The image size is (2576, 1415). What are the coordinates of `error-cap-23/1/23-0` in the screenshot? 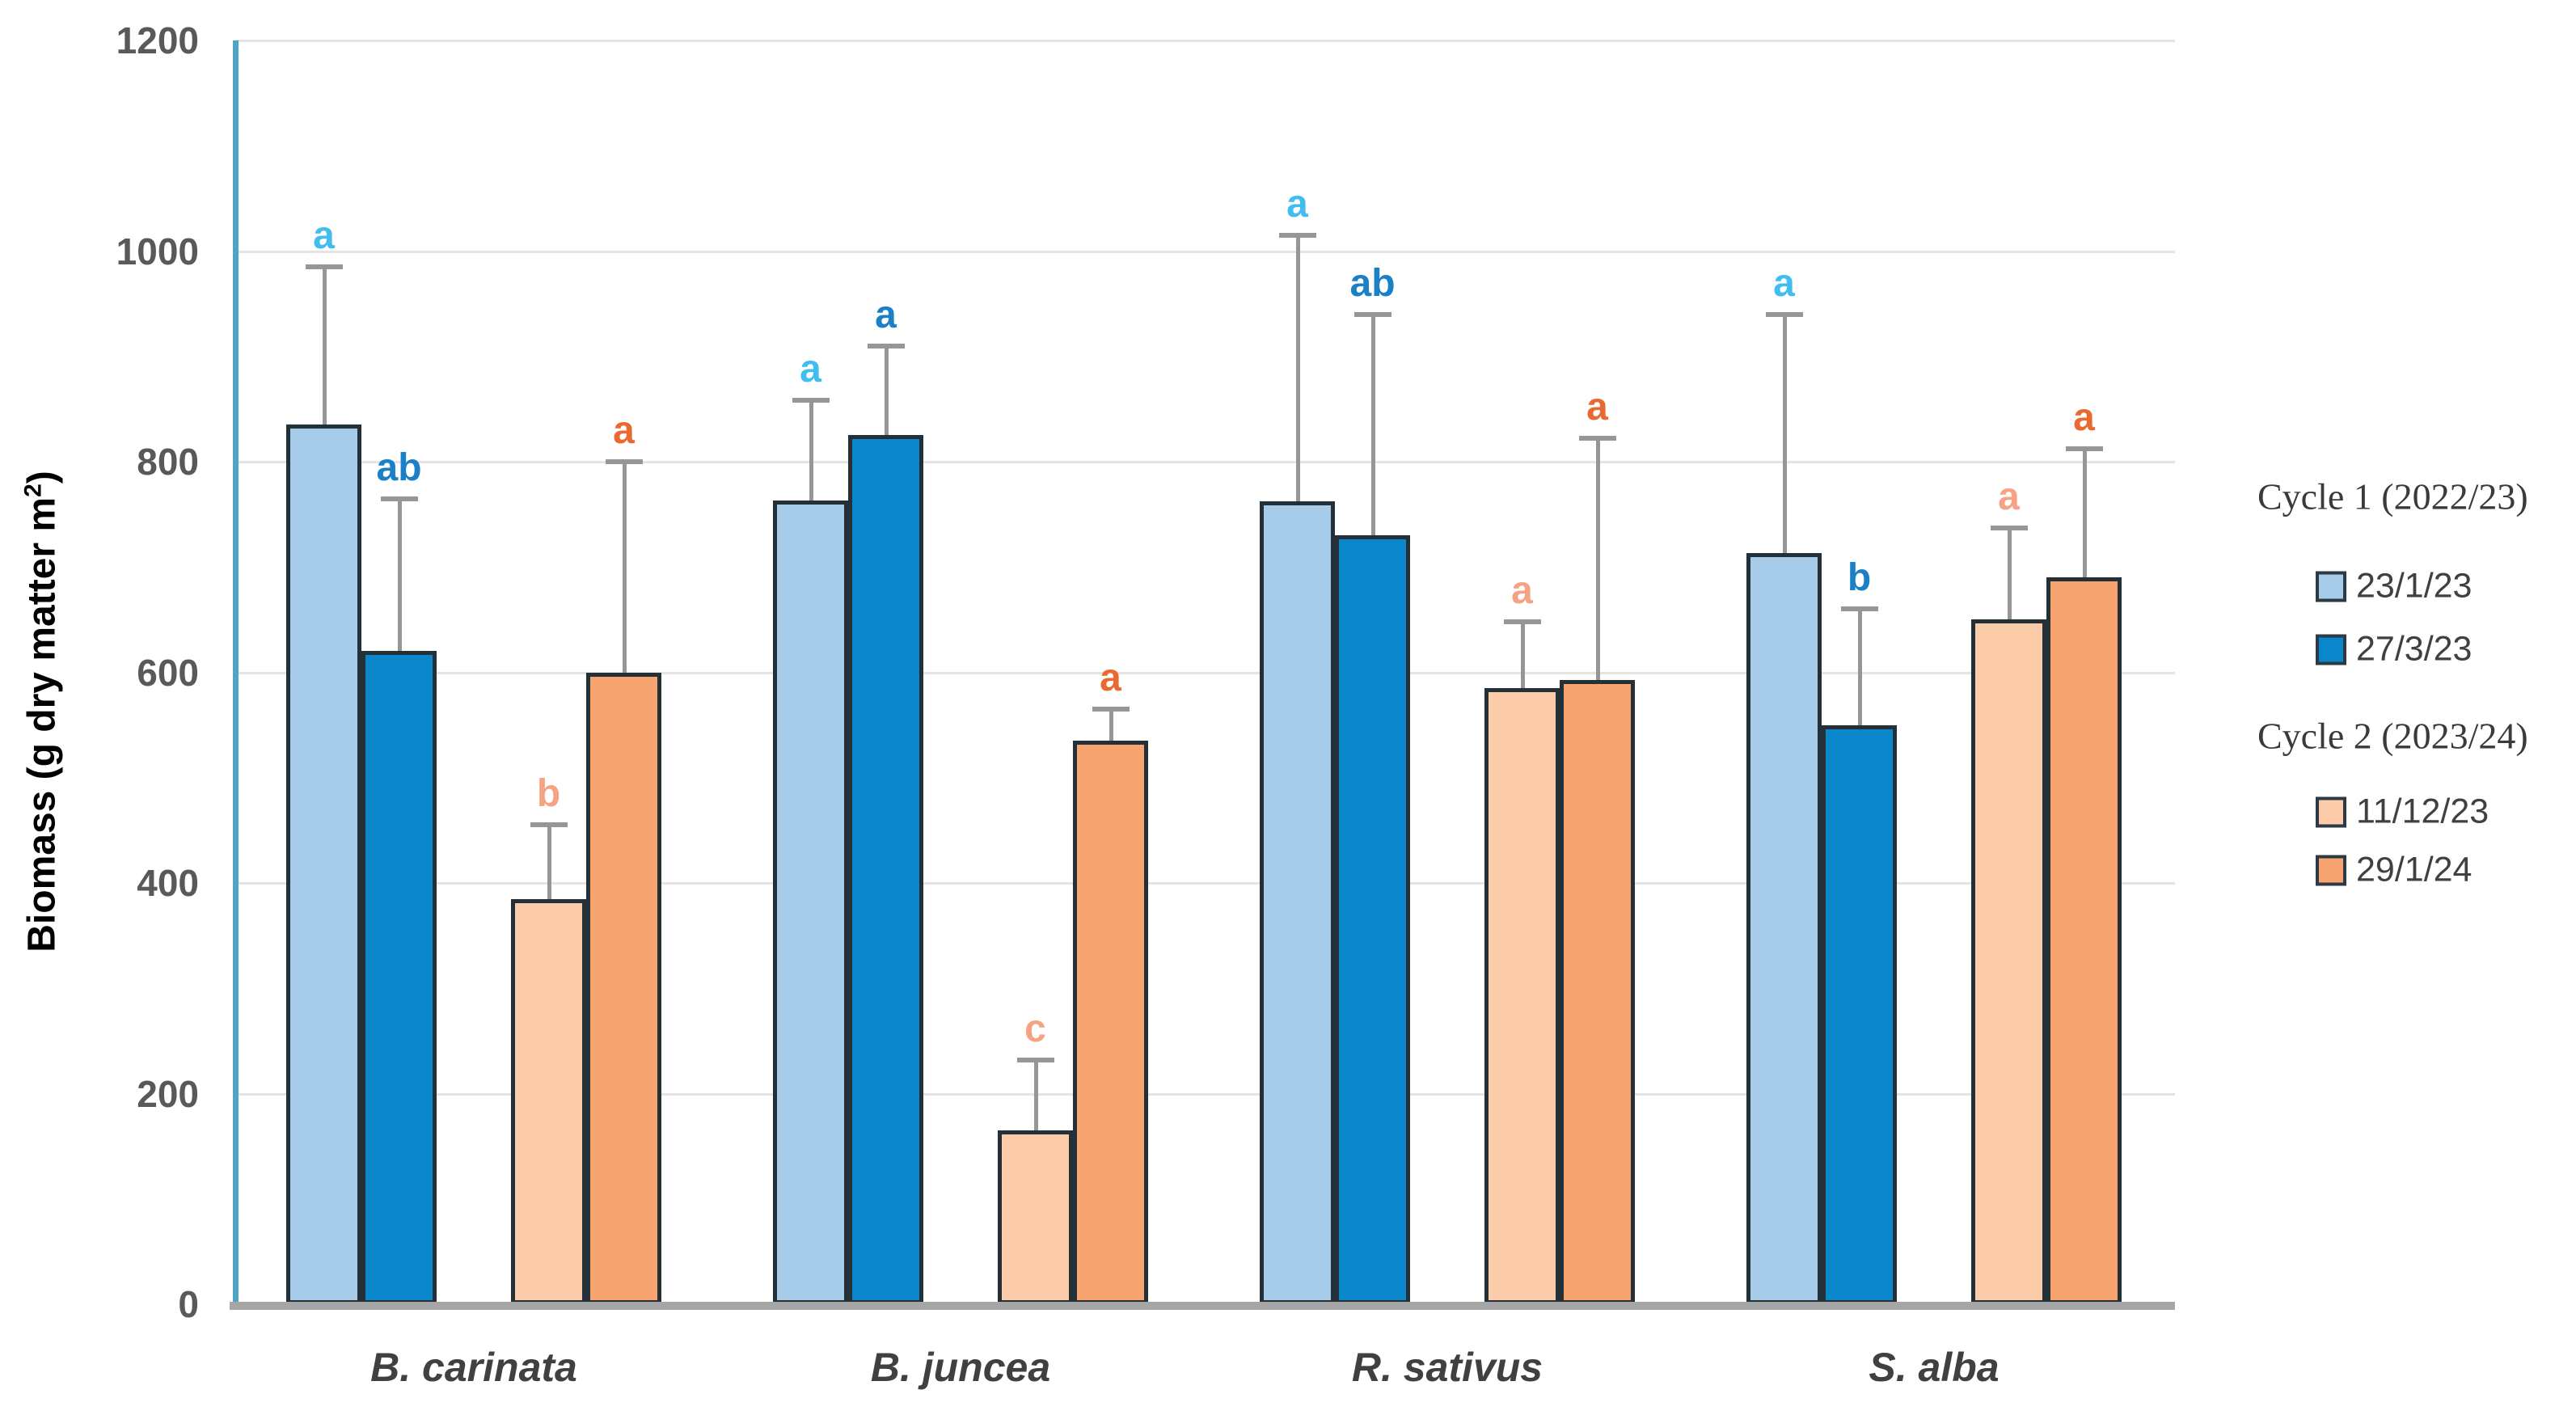 It's located at (324, 267).